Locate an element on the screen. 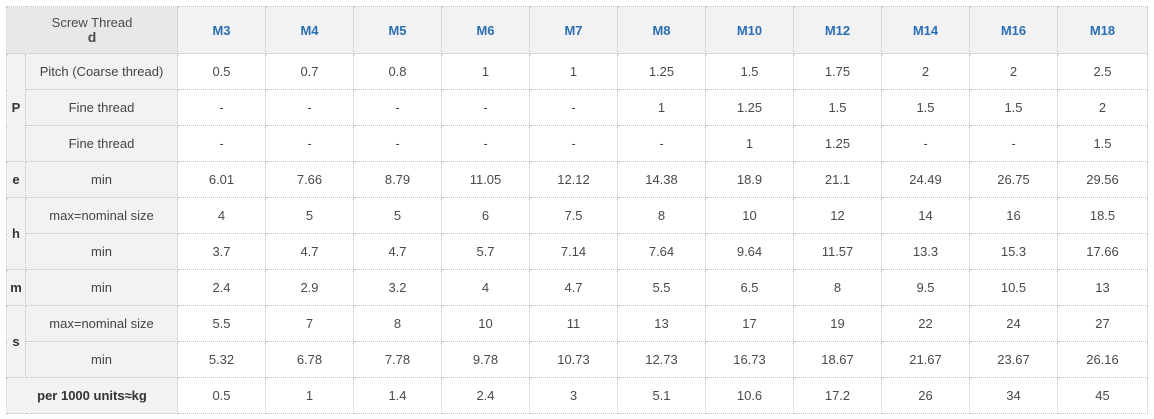 The height and width of the screenshot is (419, 1154). group-label-m: m is located at coordinates (16, 287).